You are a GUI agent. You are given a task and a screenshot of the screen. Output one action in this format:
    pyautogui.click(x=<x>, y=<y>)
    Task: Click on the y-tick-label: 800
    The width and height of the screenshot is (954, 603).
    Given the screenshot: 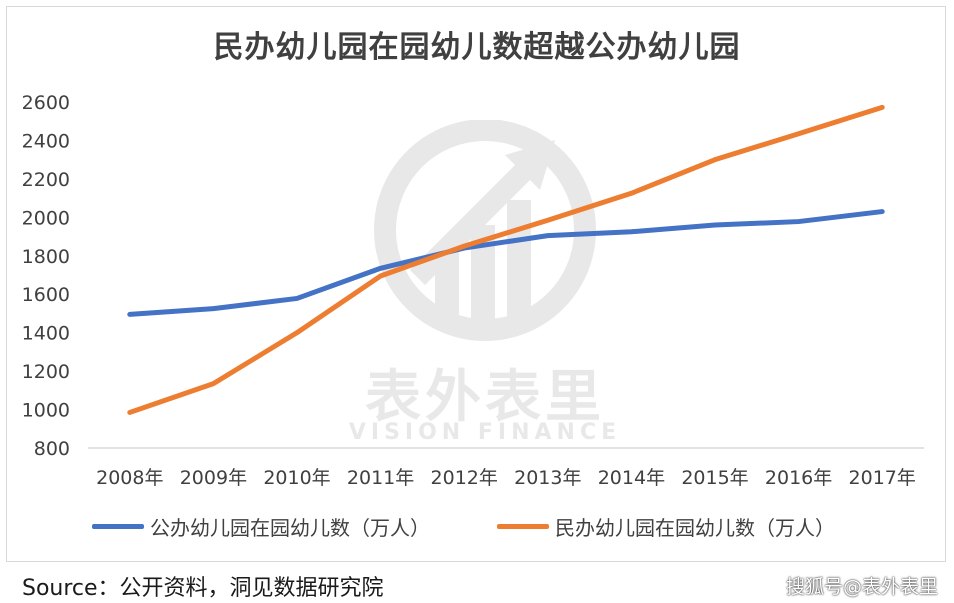 What is the action you would take?
    pyautogui.click(x=52, y=449)
    